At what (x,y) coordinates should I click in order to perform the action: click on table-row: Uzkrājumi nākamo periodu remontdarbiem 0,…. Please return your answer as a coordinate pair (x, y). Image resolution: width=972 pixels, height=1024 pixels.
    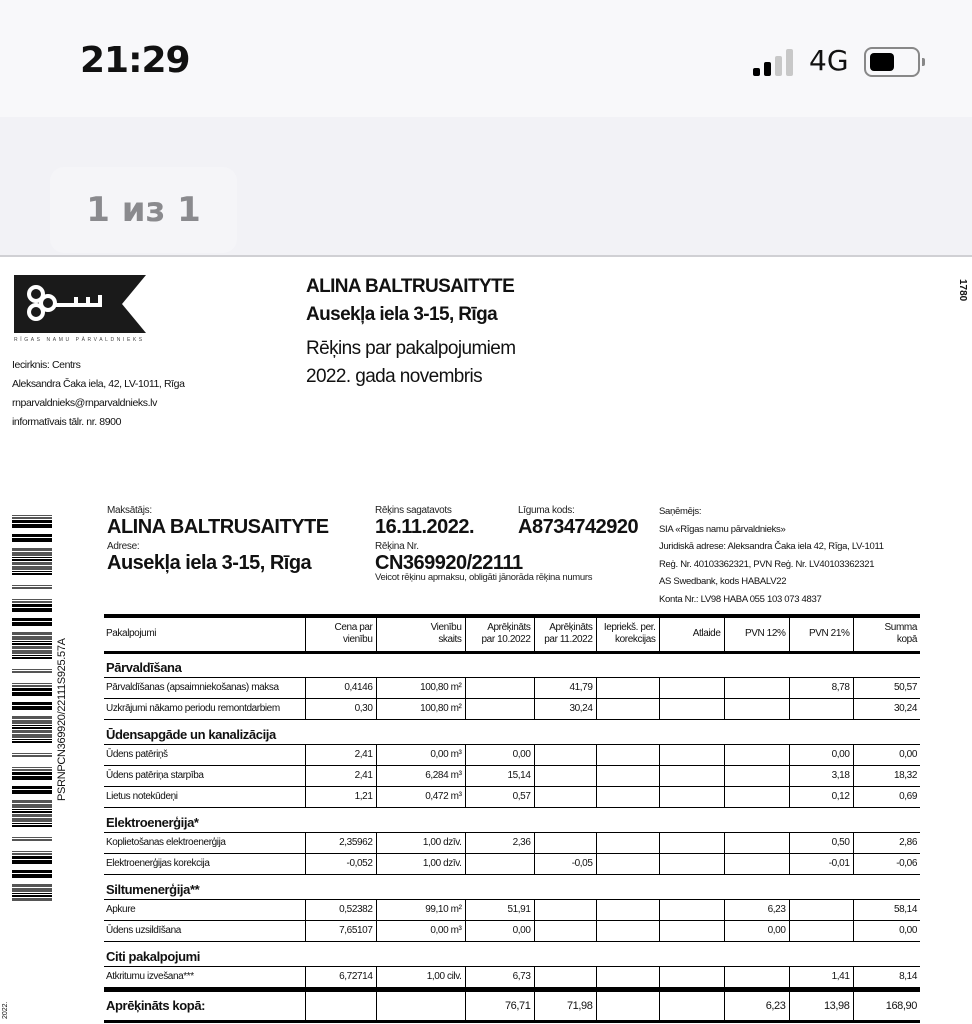
    Looking at the image, I should click on (512, 708).